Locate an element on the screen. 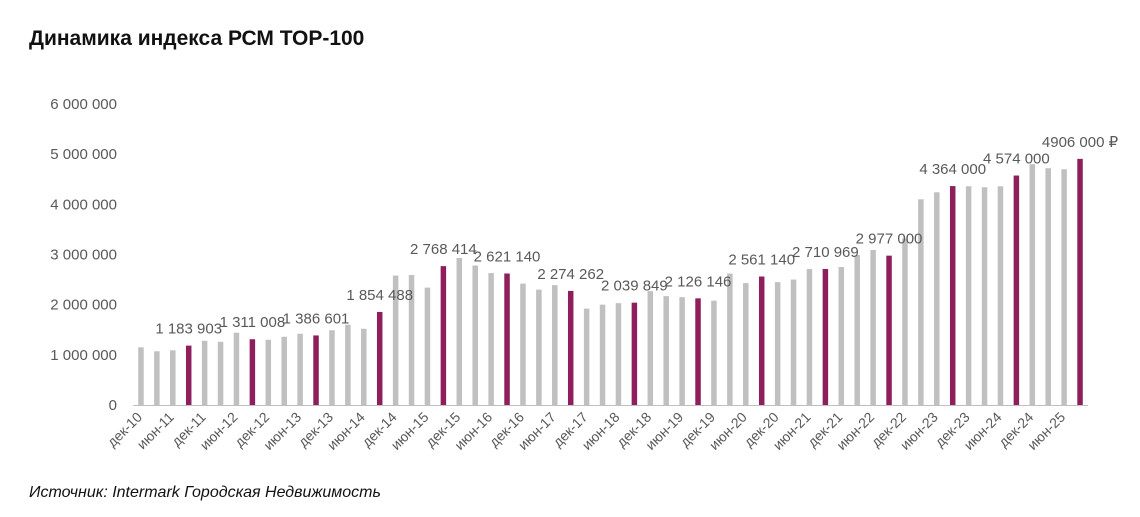 The height and width of the screenshot is (517, 1140). data-label: 2 710 969 is located at coordinates (825, 252).